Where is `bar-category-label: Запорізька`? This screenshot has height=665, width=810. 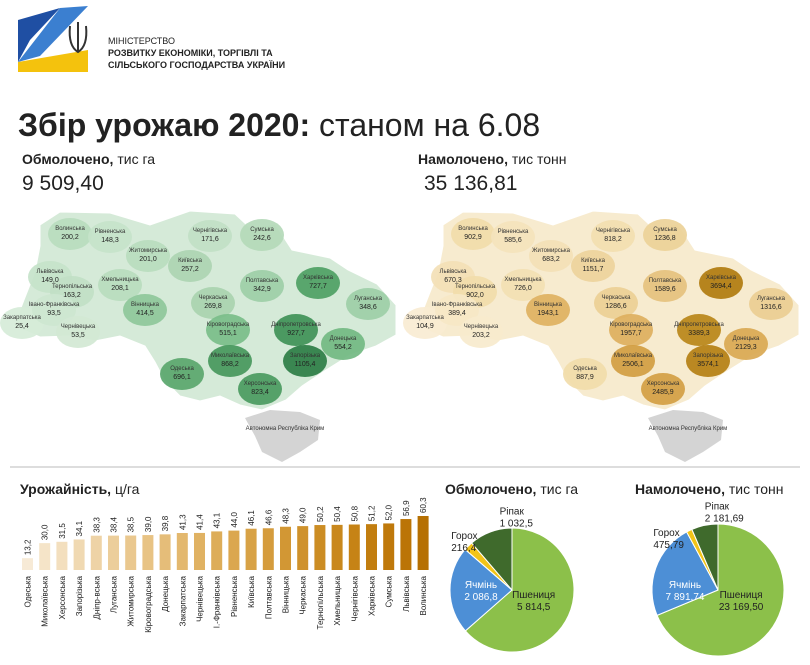 bar-category-label: Запорізька is located at coordinates (79, 595).